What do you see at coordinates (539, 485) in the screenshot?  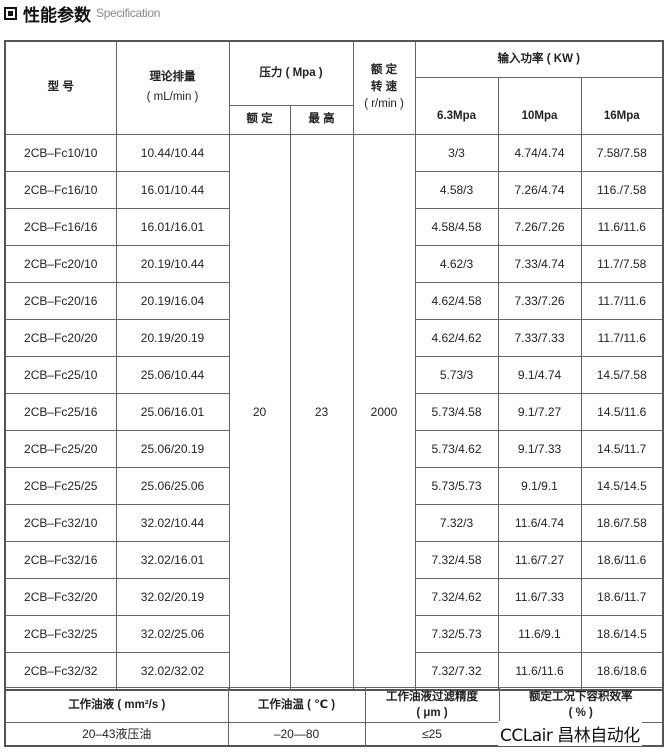 I see `power-10-cell: 9.1/9.1` at bounding box center [539, 485].